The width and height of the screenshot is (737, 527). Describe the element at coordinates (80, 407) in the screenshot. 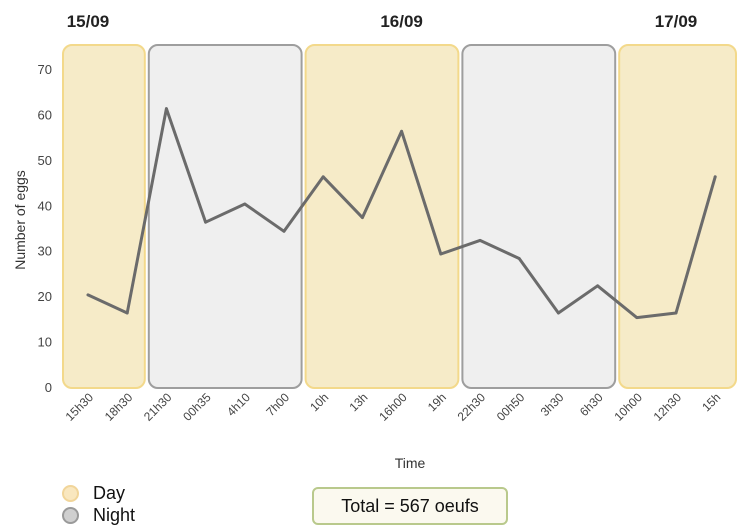

I see `x-tick-label: 15h30` at that location.